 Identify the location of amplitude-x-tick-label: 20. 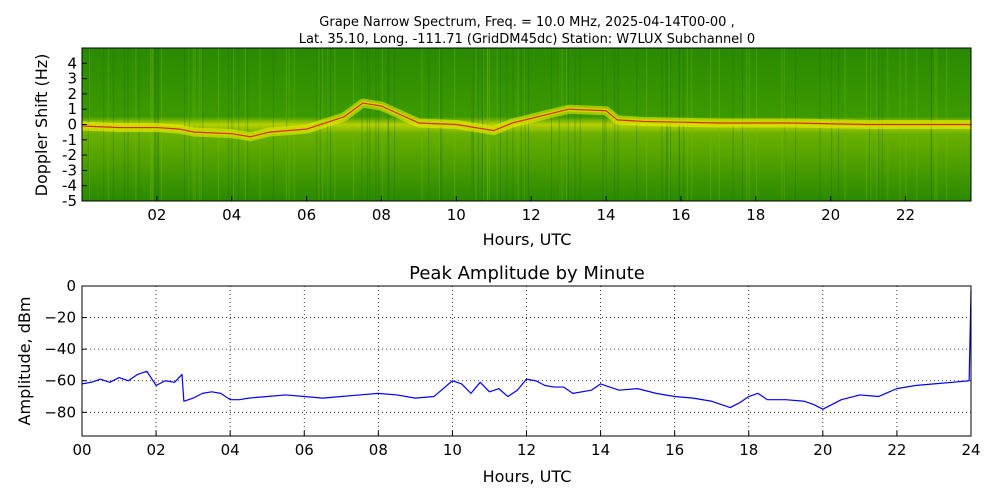
(822, 450).